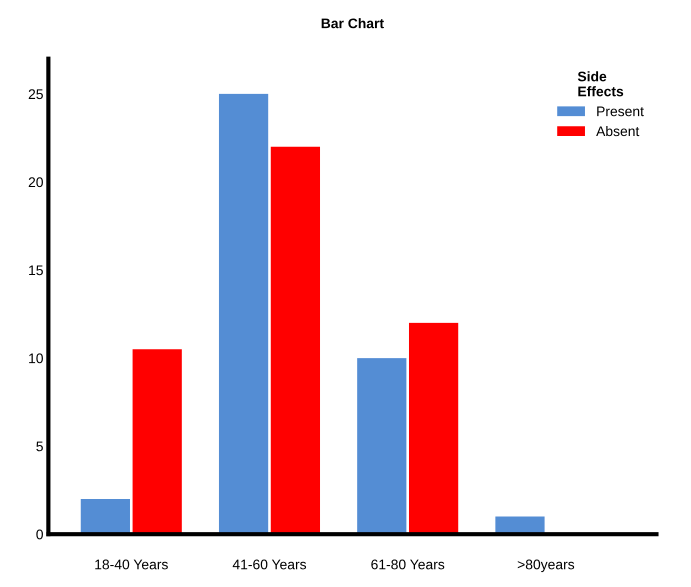 This screenshot has height=587, width=691. Describe the element at coordinates (35, 182) in the screenshot. I see `y-tick-label: 20` at that location.